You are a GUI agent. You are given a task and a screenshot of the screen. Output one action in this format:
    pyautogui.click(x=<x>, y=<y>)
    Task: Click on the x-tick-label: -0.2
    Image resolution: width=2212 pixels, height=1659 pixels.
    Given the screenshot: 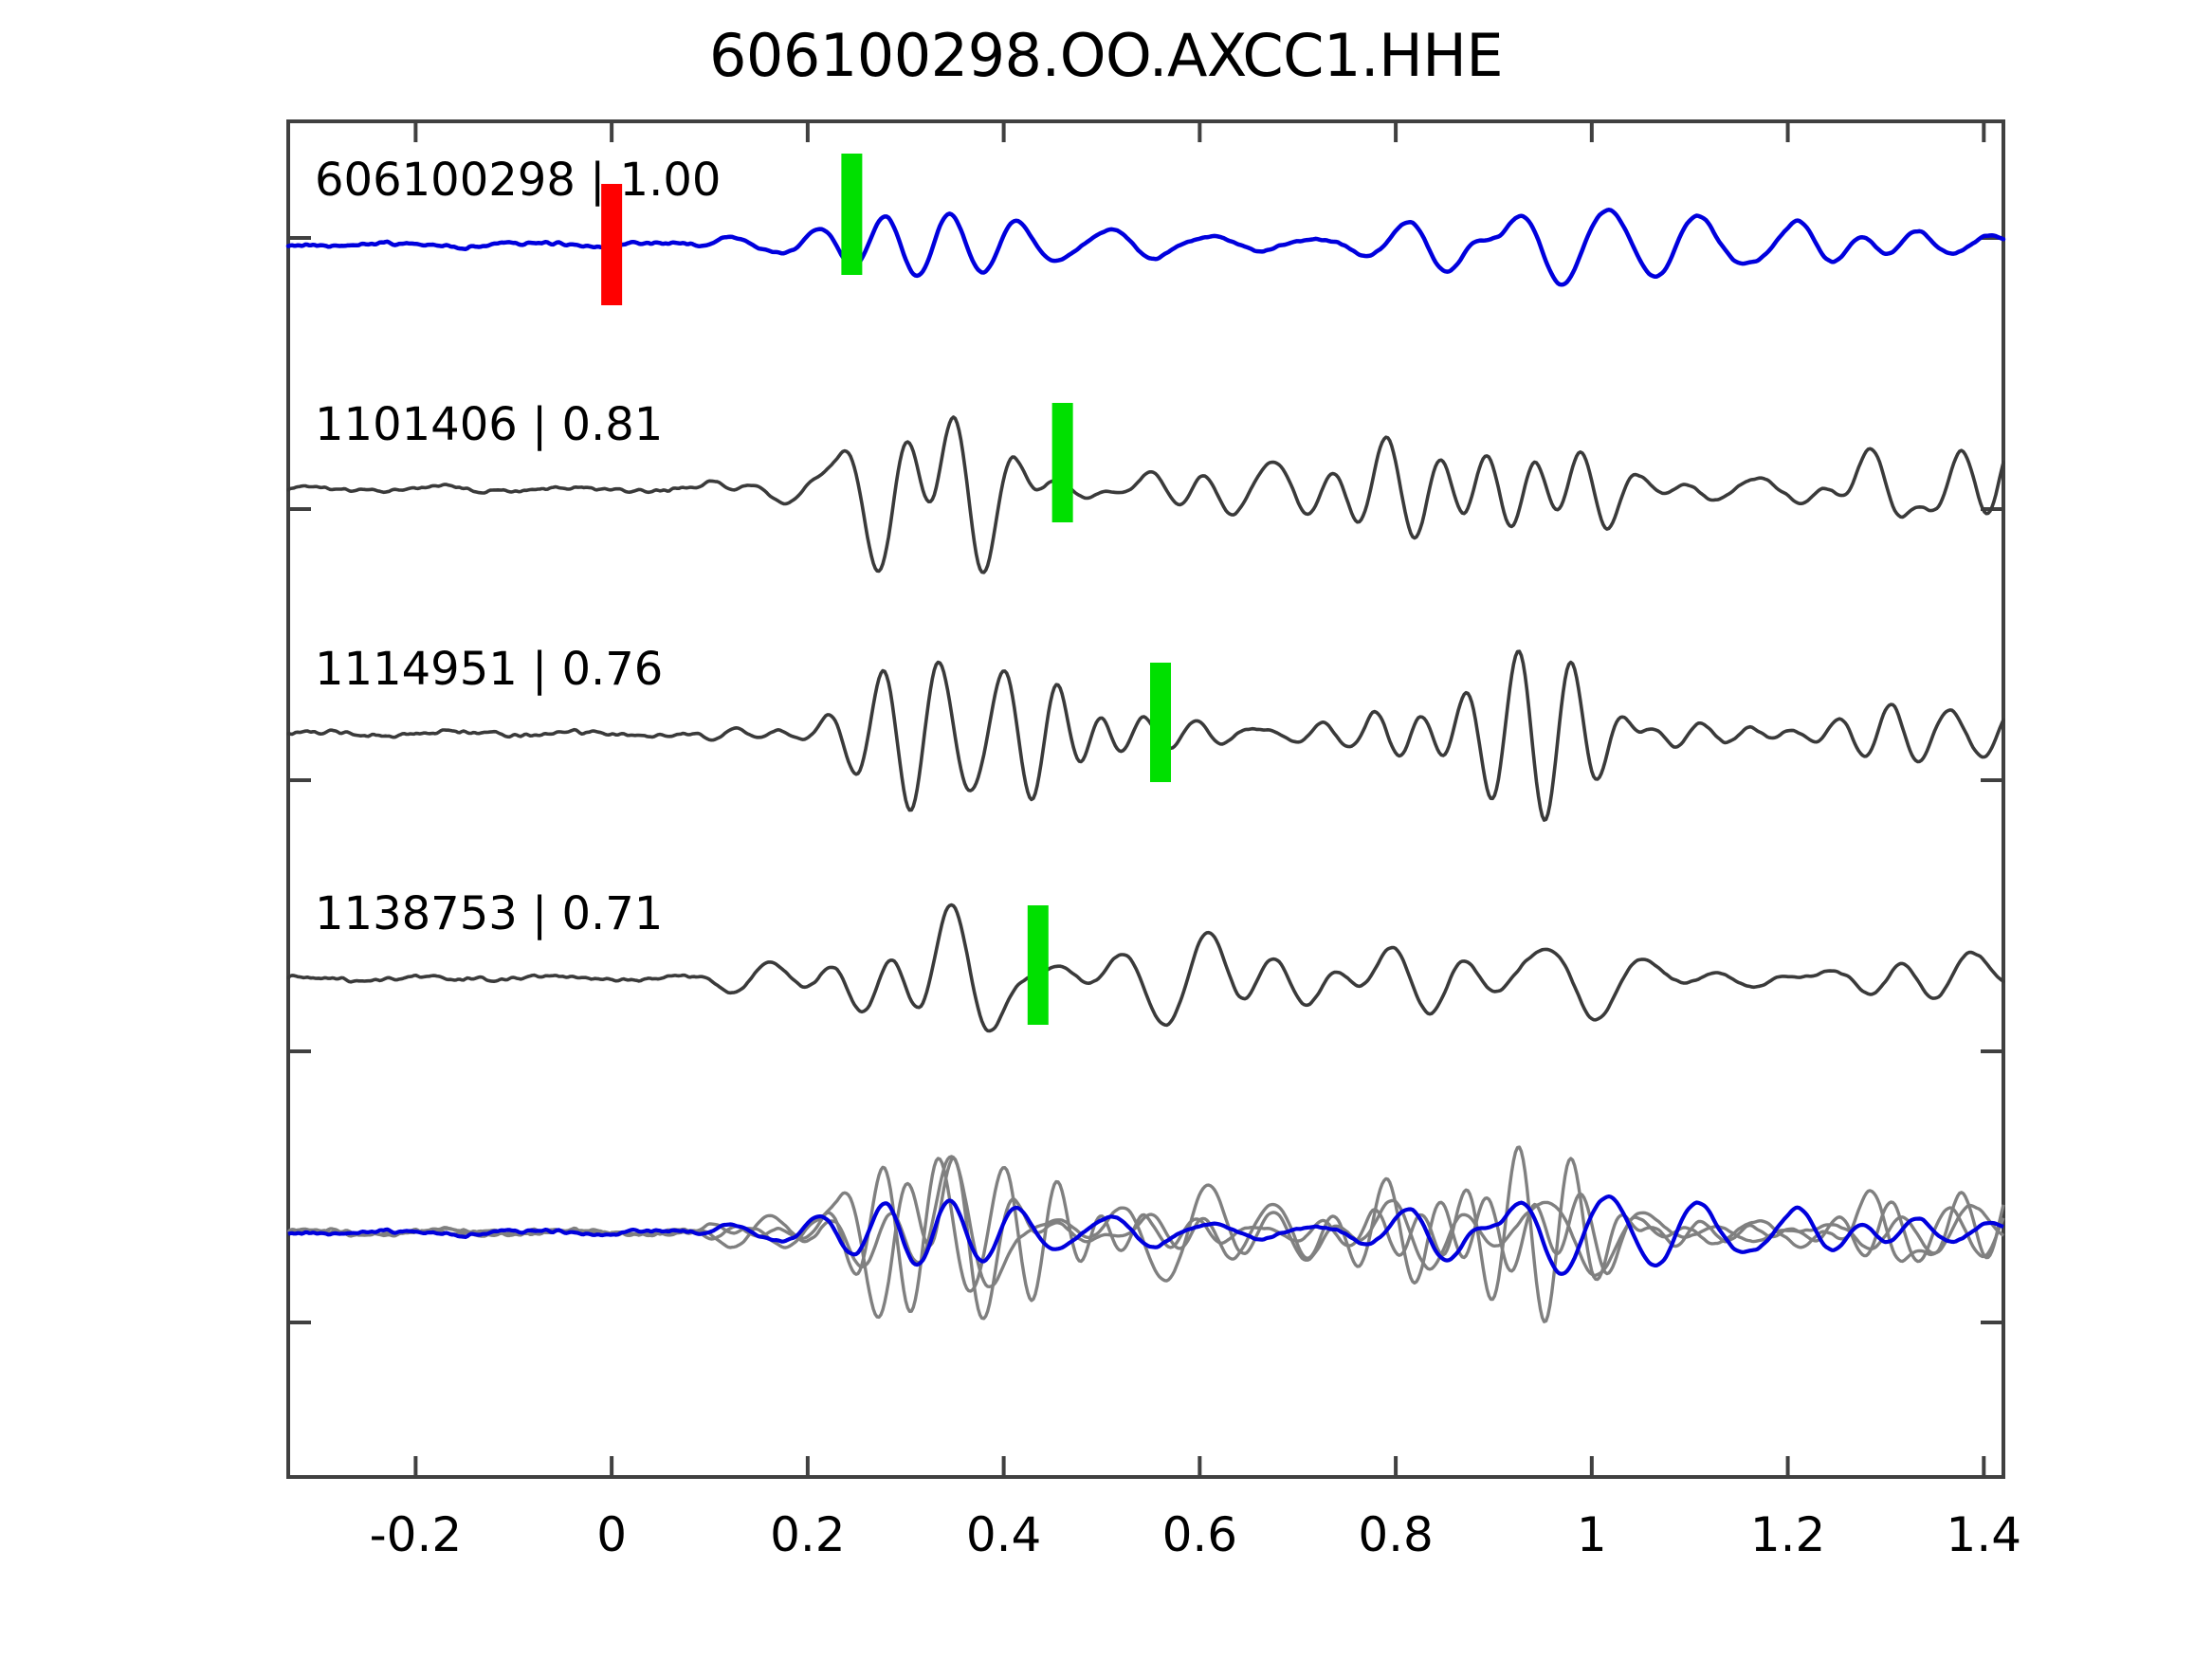 What is the action you would take?
    pyautogui.click(x=416, y=1534)
    